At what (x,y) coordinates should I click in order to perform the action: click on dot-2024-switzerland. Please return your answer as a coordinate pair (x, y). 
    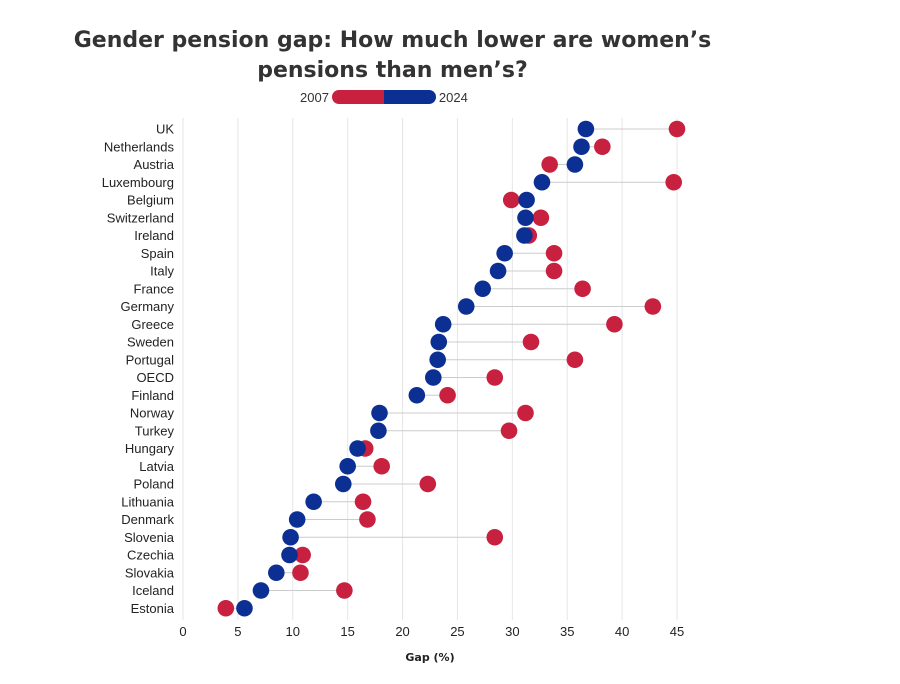
    Looking at the image, I should click on (525, 218).